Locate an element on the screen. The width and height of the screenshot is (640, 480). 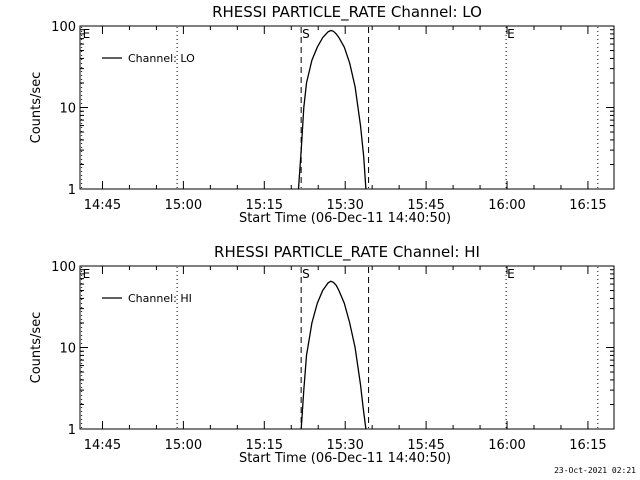
legend-label: Channel: HI is located at coordinates (160, 298).